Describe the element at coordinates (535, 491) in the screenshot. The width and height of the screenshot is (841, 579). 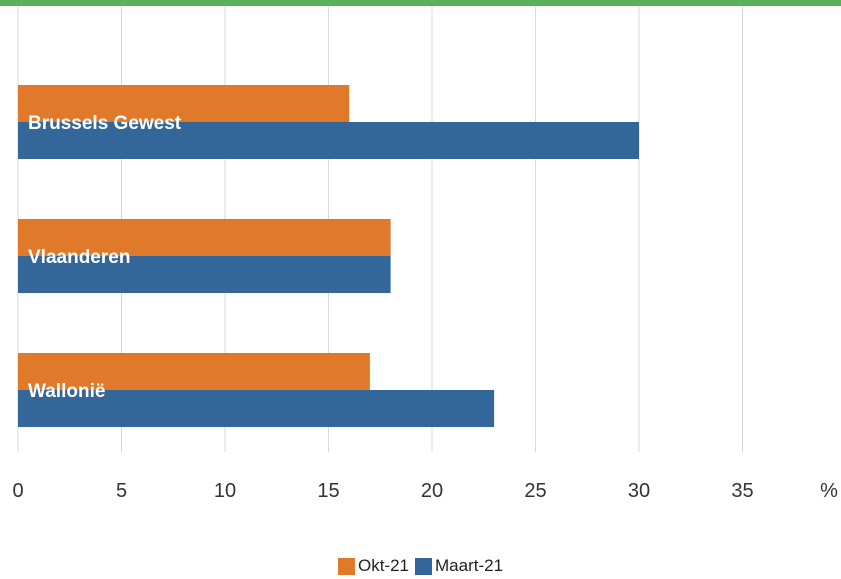
I see `x-tick-label-25: 25` at that location.